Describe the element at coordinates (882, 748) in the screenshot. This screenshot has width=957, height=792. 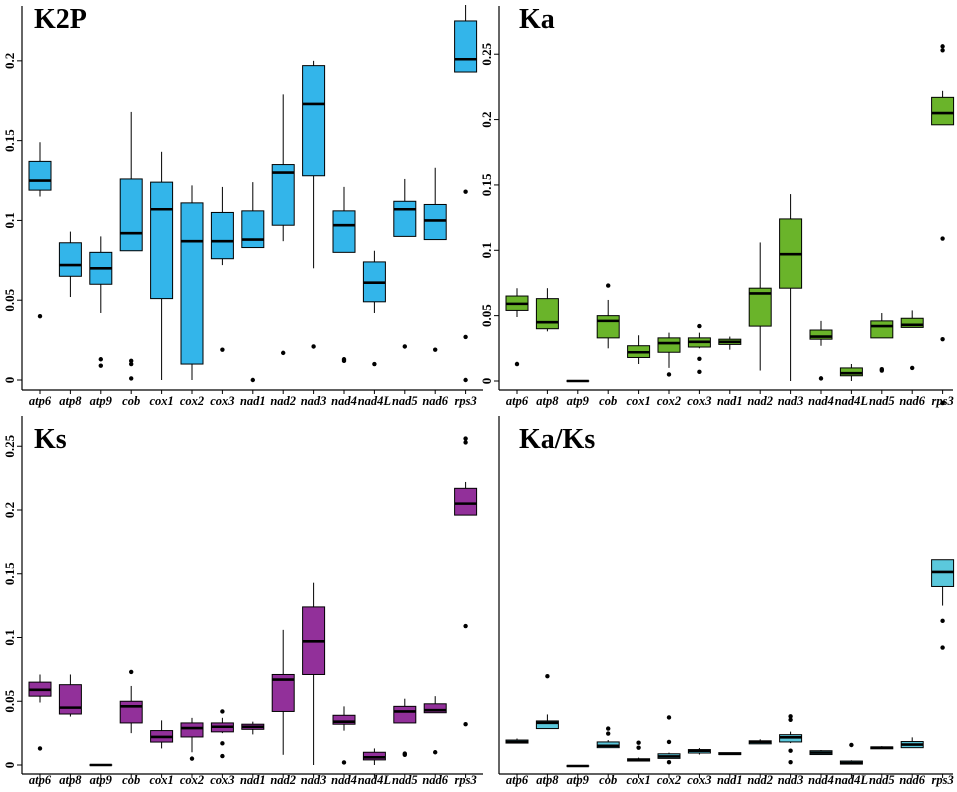
I see `box-nad5` at that location.